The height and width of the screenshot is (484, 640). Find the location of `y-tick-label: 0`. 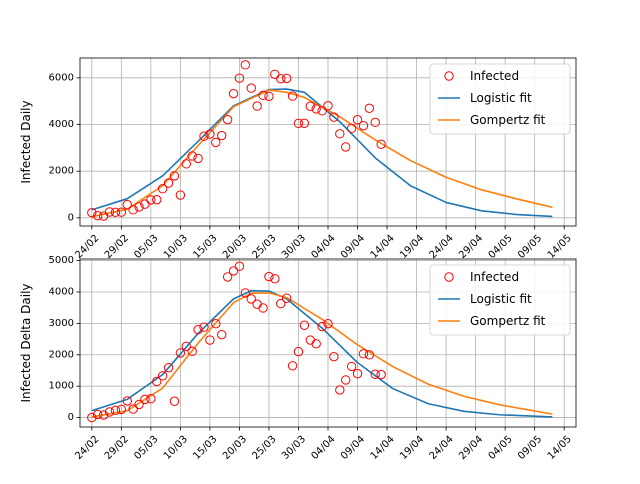

y-tick-label: 0 is located at coordinates (71, 417).